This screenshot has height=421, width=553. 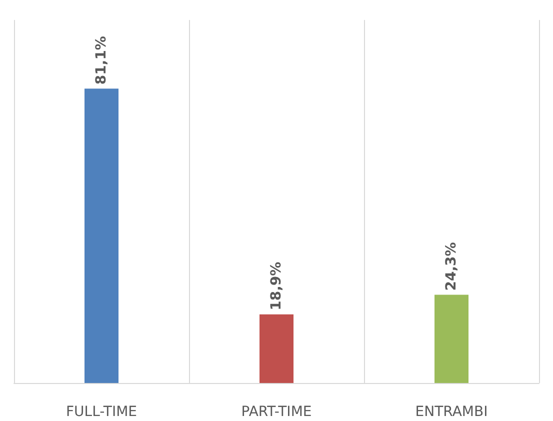 I want to click on data-label: 81,1%, so click(x=102, y=60).